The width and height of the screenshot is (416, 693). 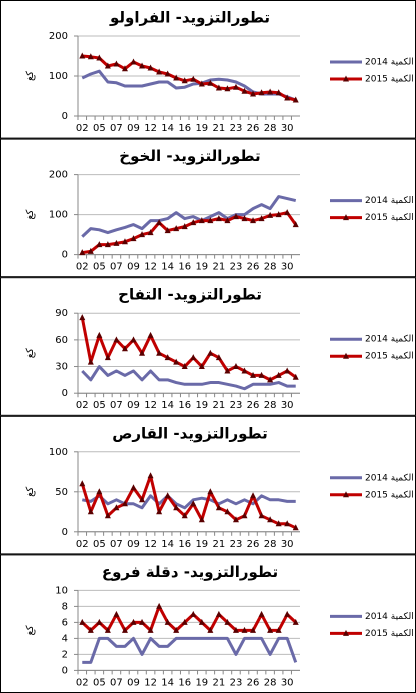 What do you see at coordinates (61, 590) in the screenshot?
I see `y-tick-label: 10` at bounding box center [61, 590].